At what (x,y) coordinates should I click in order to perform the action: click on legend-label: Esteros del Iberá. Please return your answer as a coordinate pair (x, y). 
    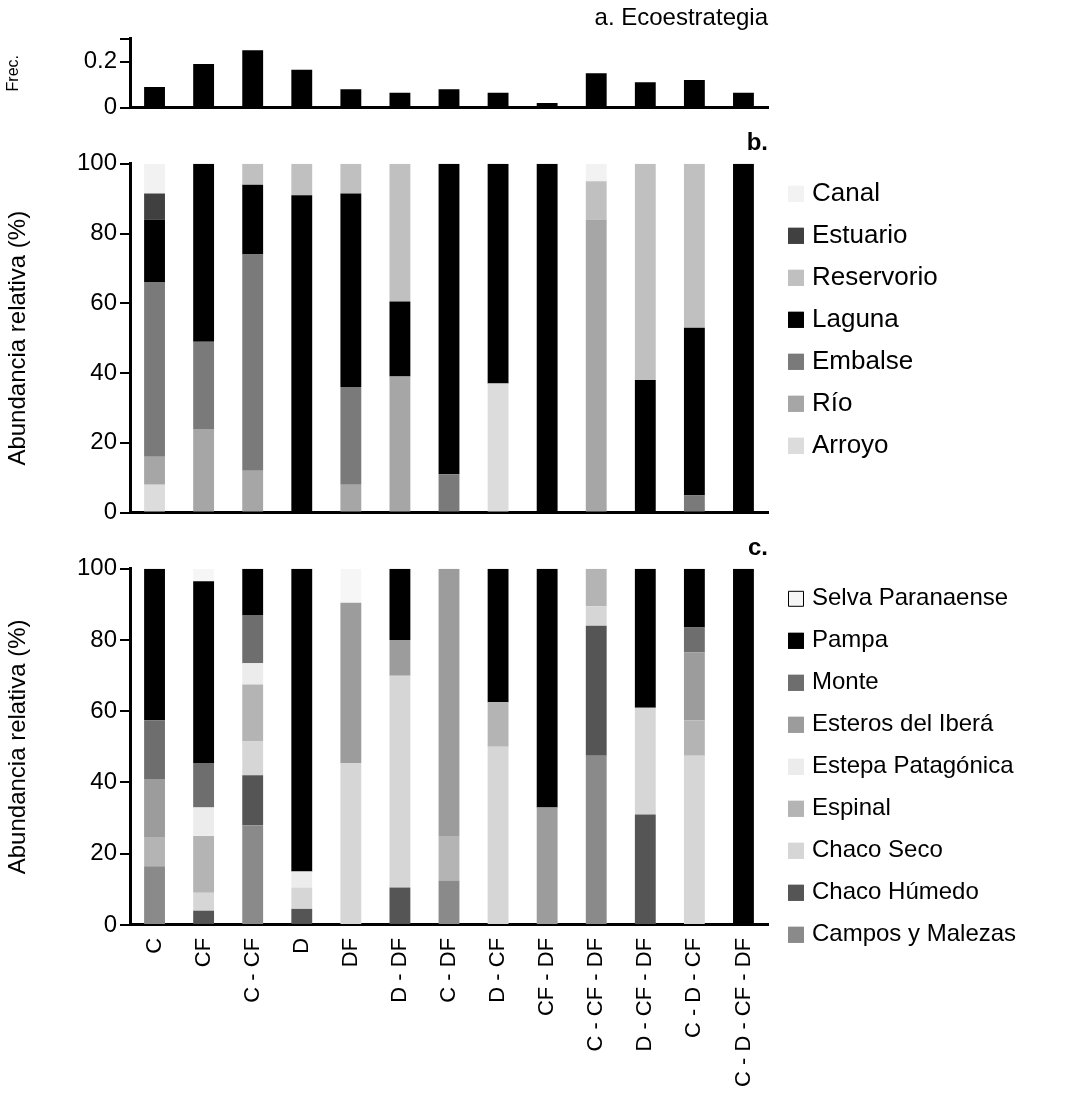
    Looking at the image, I should click on (903, 723).